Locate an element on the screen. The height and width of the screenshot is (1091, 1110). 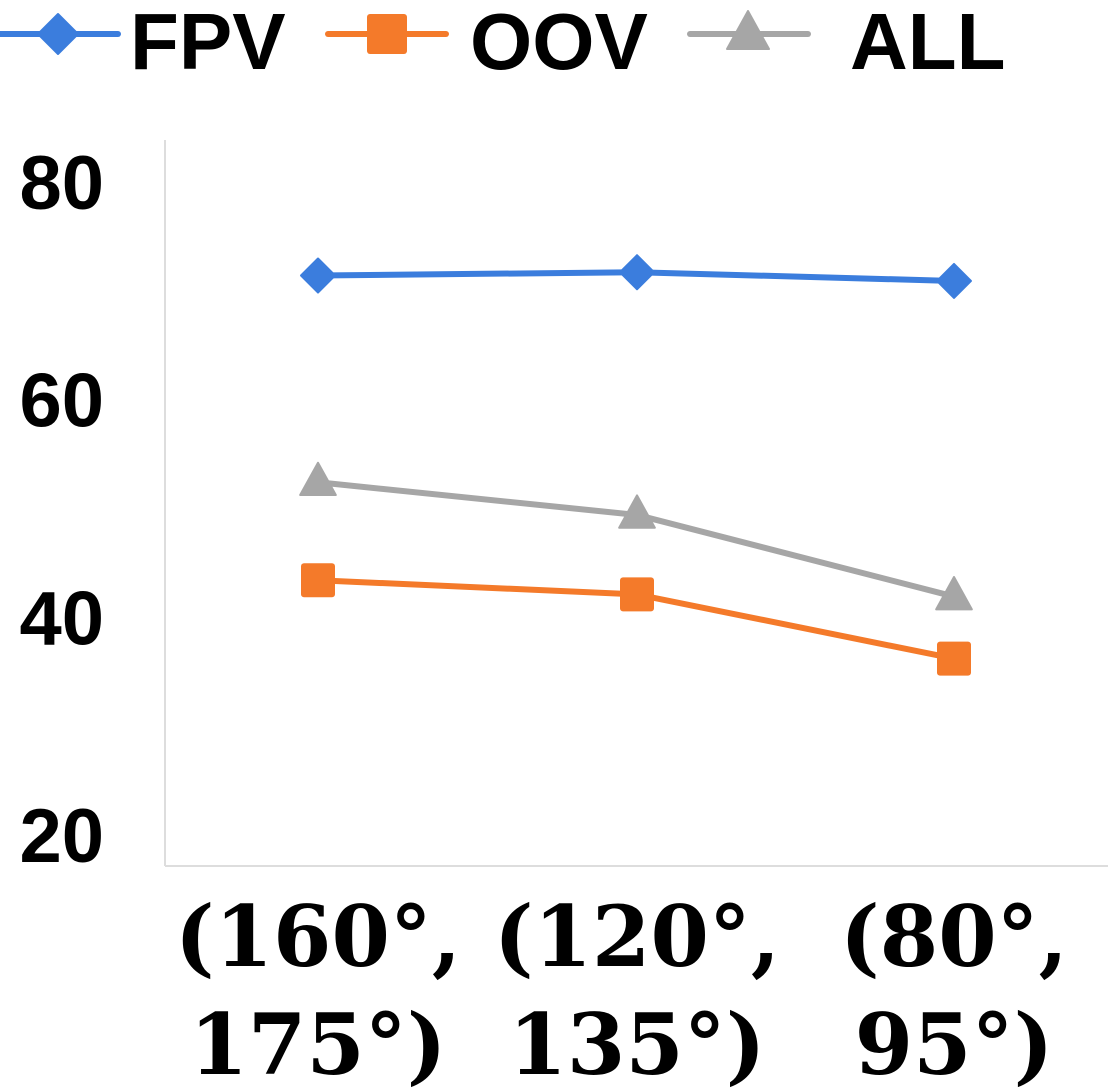
series-all is located at coordinates (636, 536).